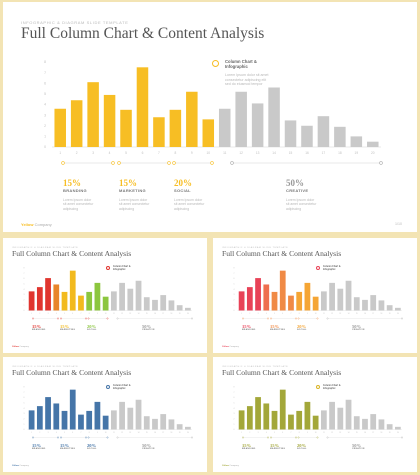 This screenshot has height=475, width=420. I want to click on y-tick-label: 7, so click(45, 73).